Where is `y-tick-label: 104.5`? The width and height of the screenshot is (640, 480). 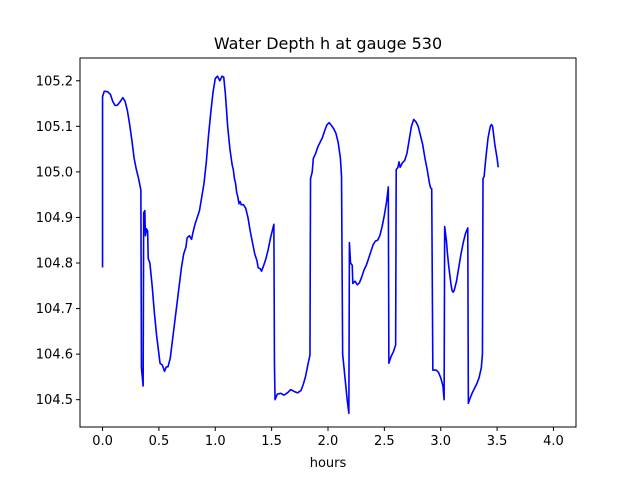 y-tick-label: 104.5 is located at coordinates (54, 400).